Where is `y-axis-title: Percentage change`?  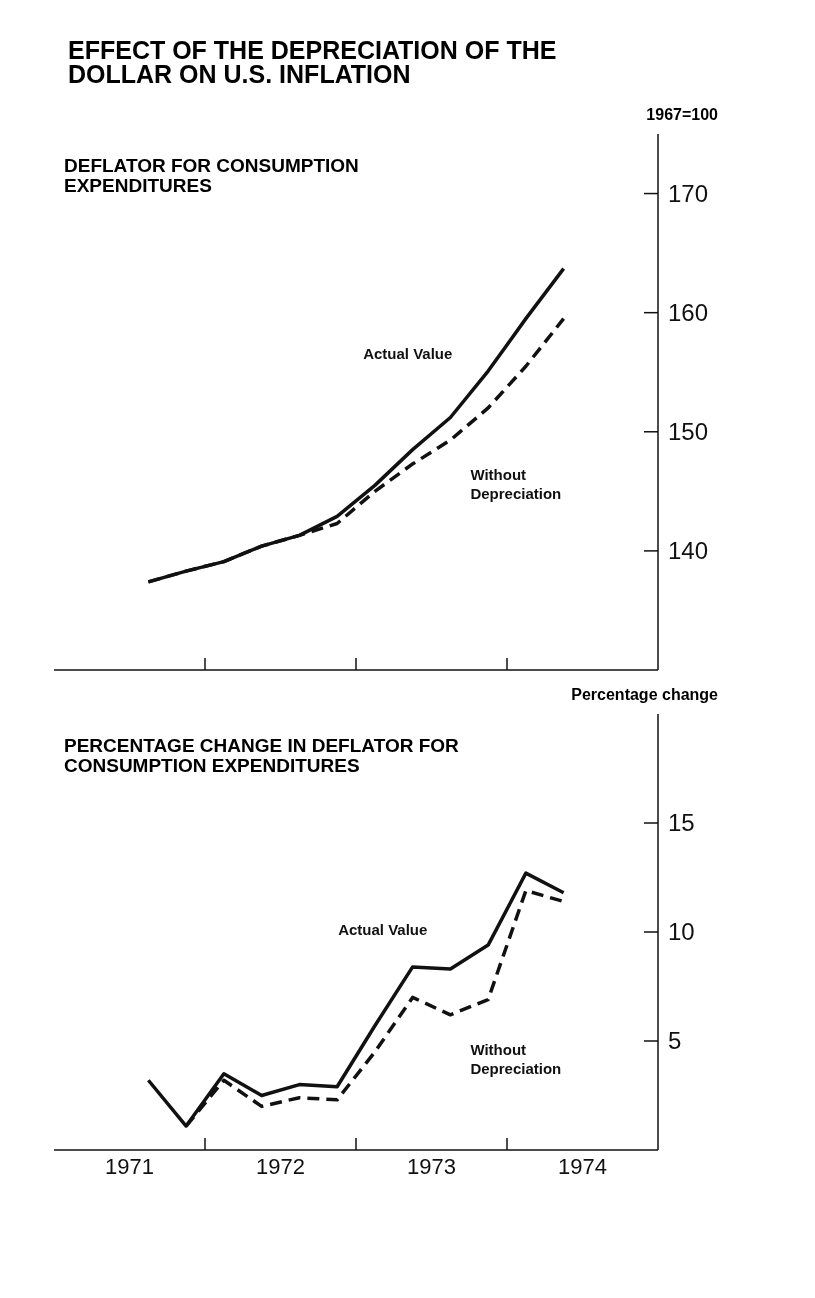 y-axis-title: Percentage change is located at coordinates (644, 695).